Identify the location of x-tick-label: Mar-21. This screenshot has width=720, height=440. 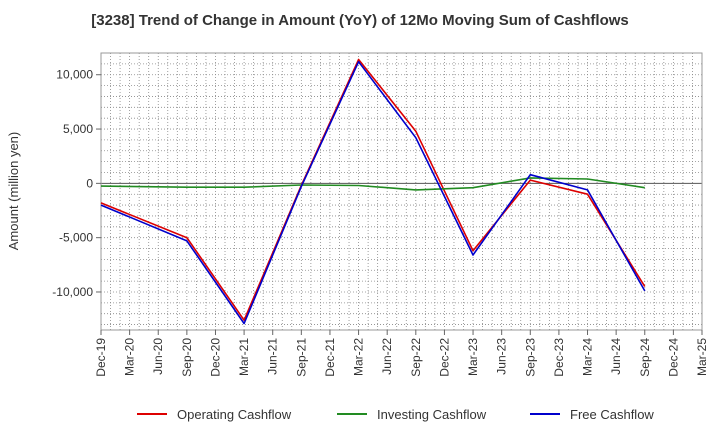
(244, 357).